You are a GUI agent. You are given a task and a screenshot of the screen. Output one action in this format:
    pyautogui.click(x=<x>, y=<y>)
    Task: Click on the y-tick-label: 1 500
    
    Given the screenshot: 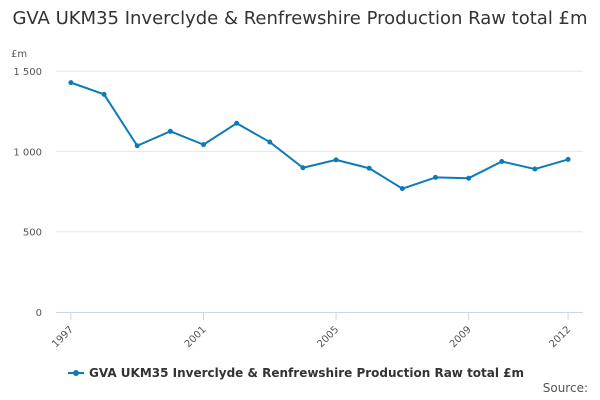 What is the action you would take?
    pyautogui.click(x=27, y=72)
    